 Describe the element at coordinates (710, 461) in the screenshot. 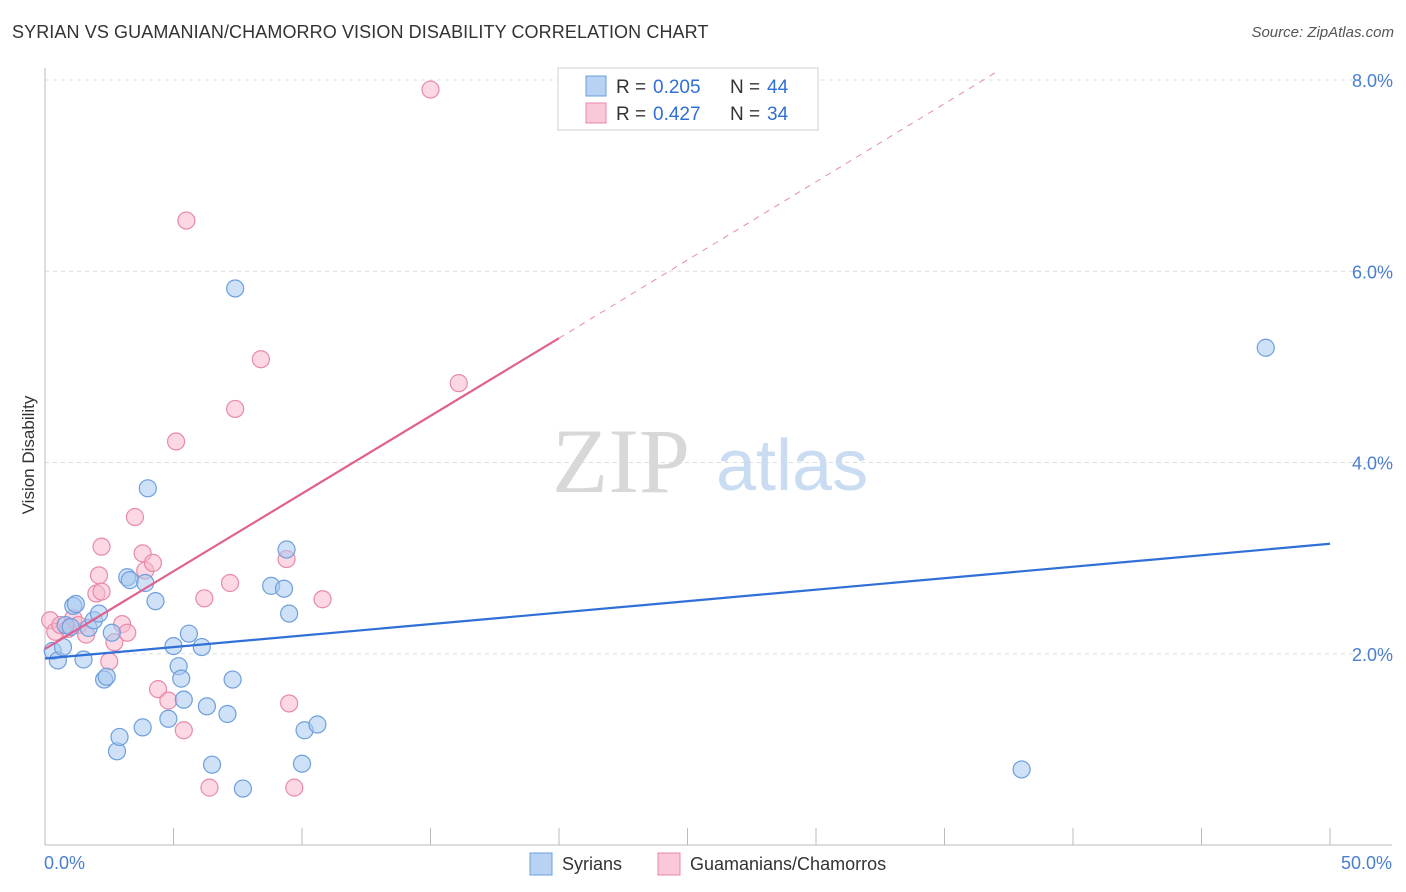

I see `watermark: ZIP atlas` at that location.